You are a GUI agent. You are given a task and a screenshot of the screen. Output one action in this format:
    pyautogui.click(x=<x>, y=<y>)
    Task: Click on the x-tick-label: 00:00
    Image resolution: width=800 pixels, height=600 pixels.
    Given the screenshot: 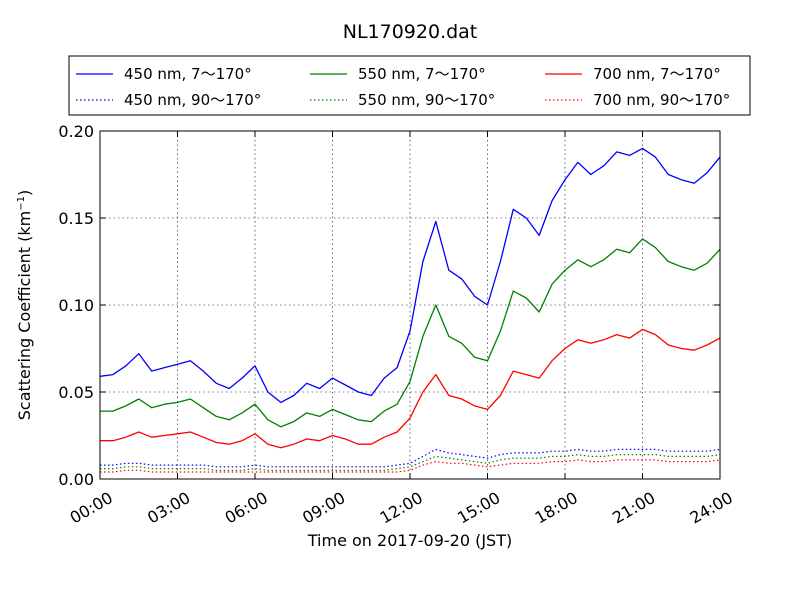 What is the action you would take?
    pyautogui.click(x=91, y=508)
    